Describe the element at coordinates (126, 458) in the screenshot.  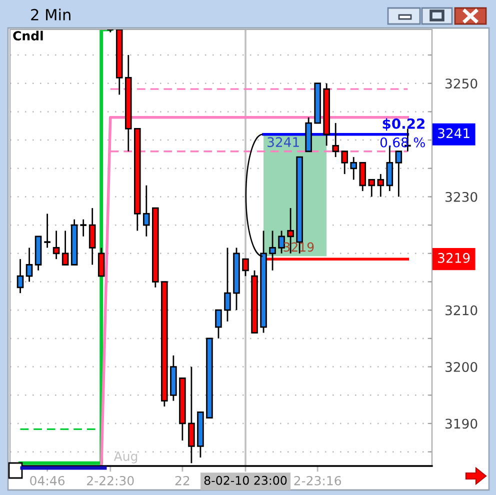
I see `annotation: Aug` at that location.